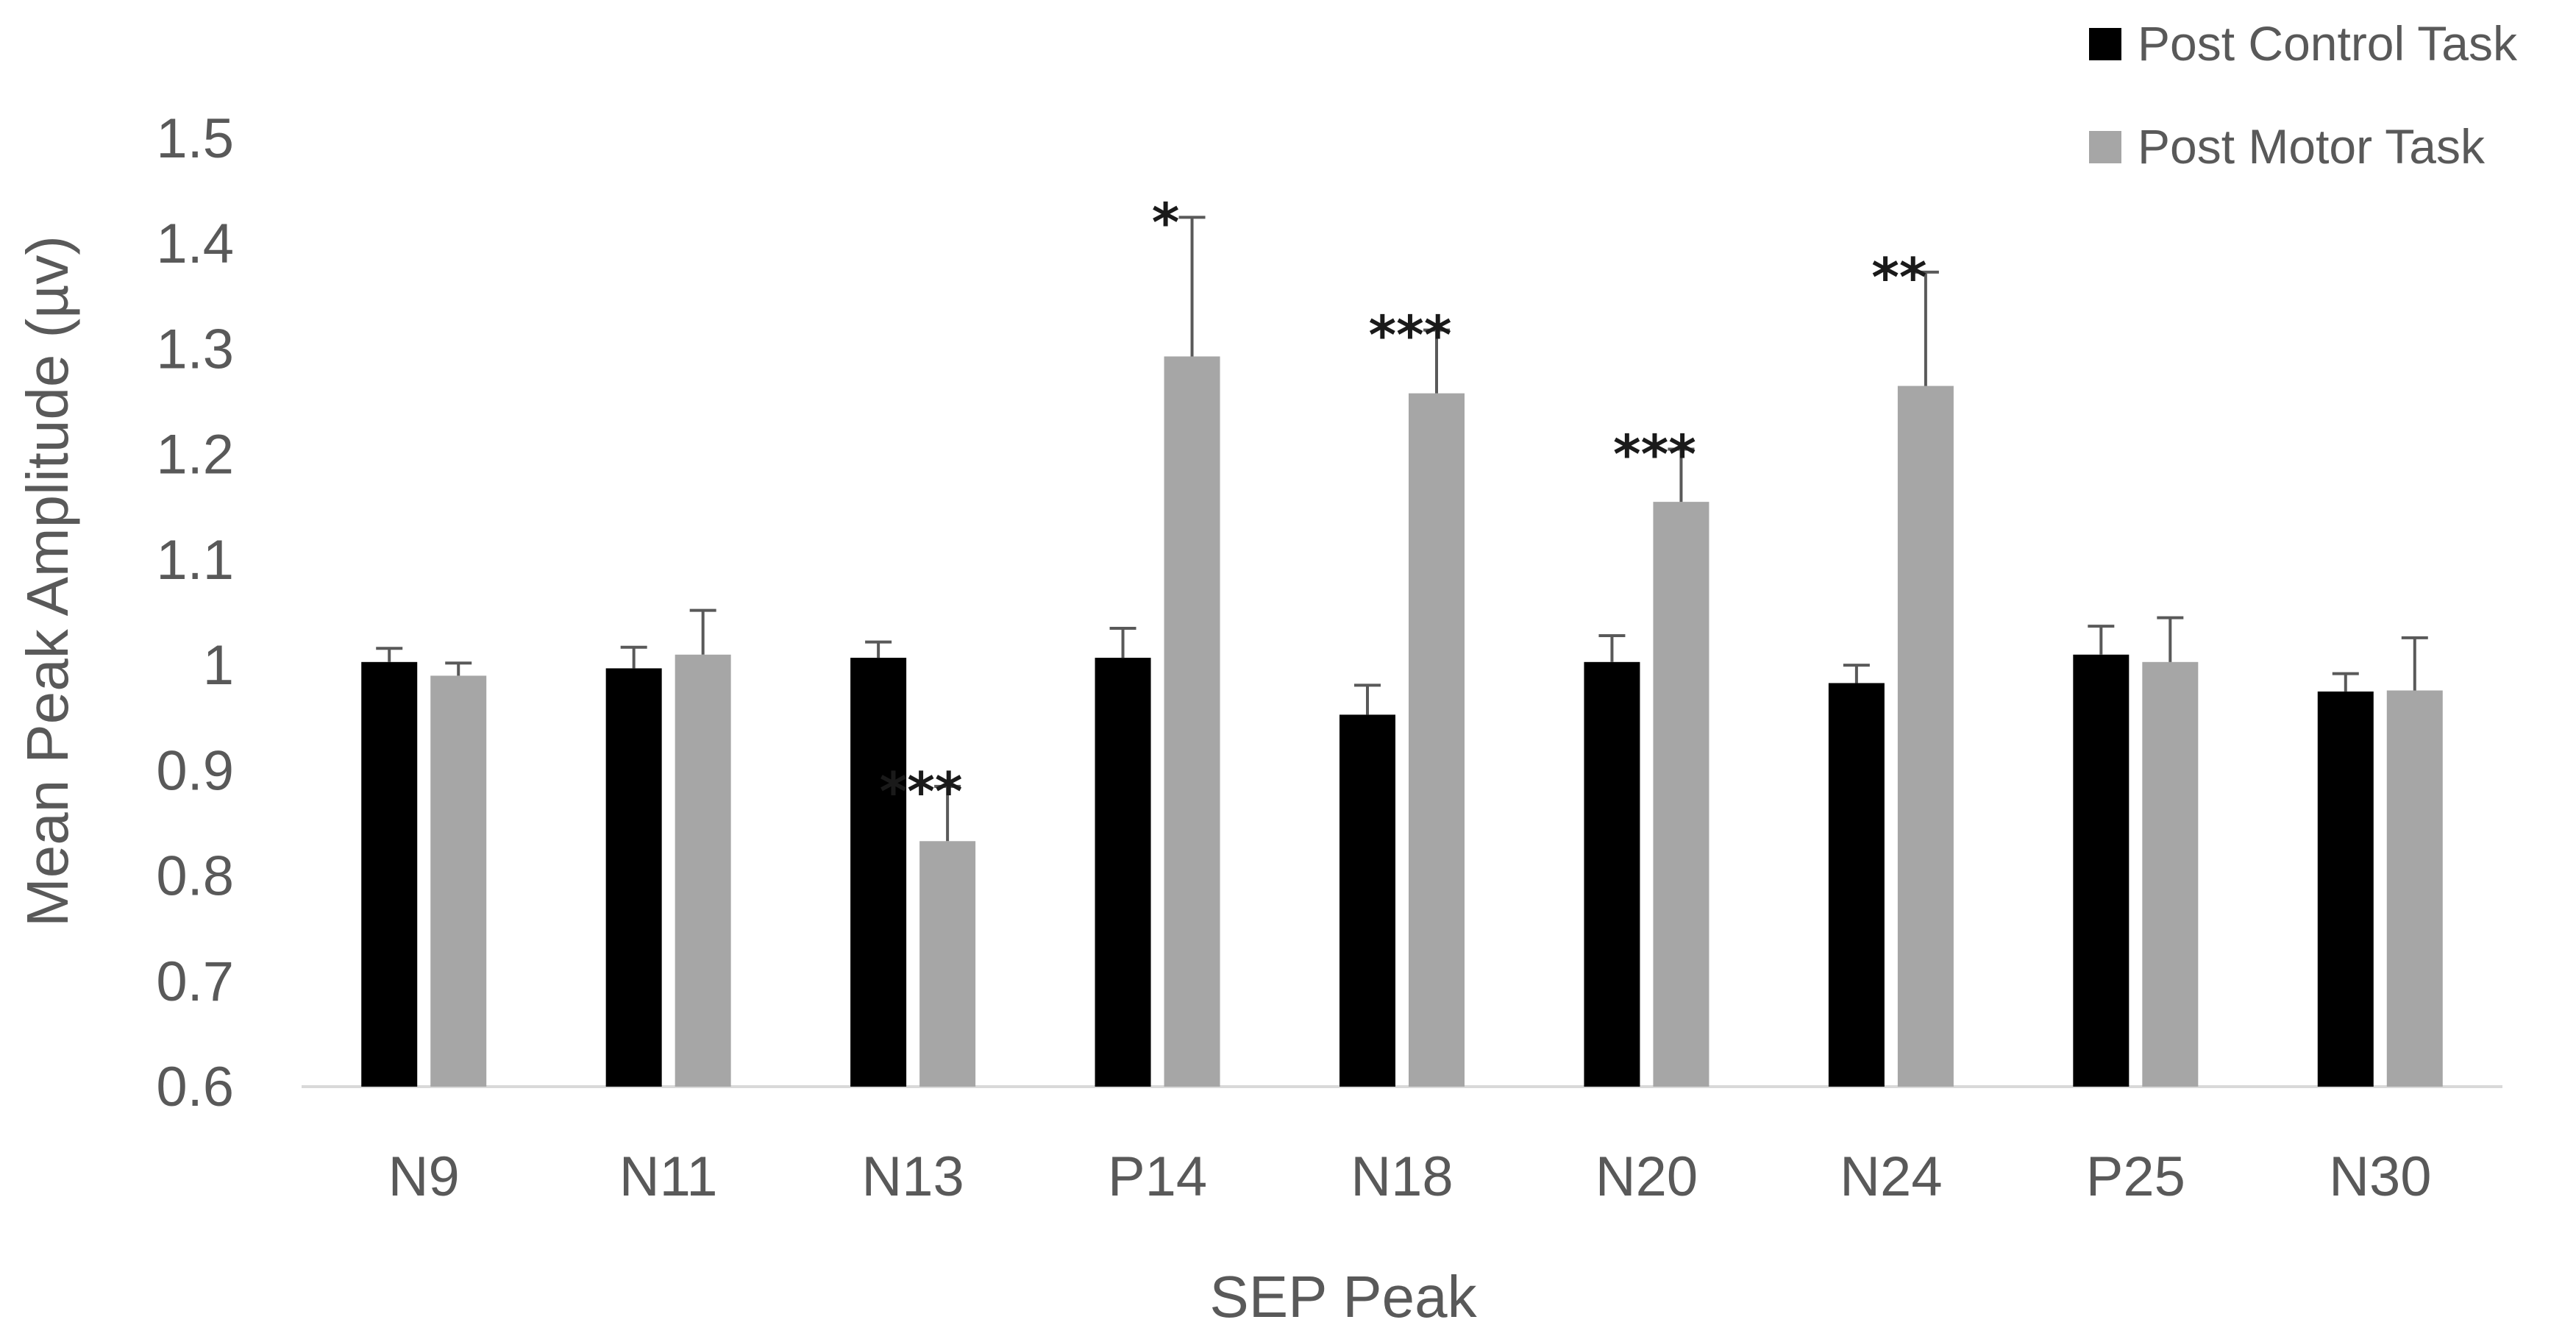  Describe the element at coordinates (195, 1087) in the screenshot. I see `y-tick-label: 0.6` at that location.